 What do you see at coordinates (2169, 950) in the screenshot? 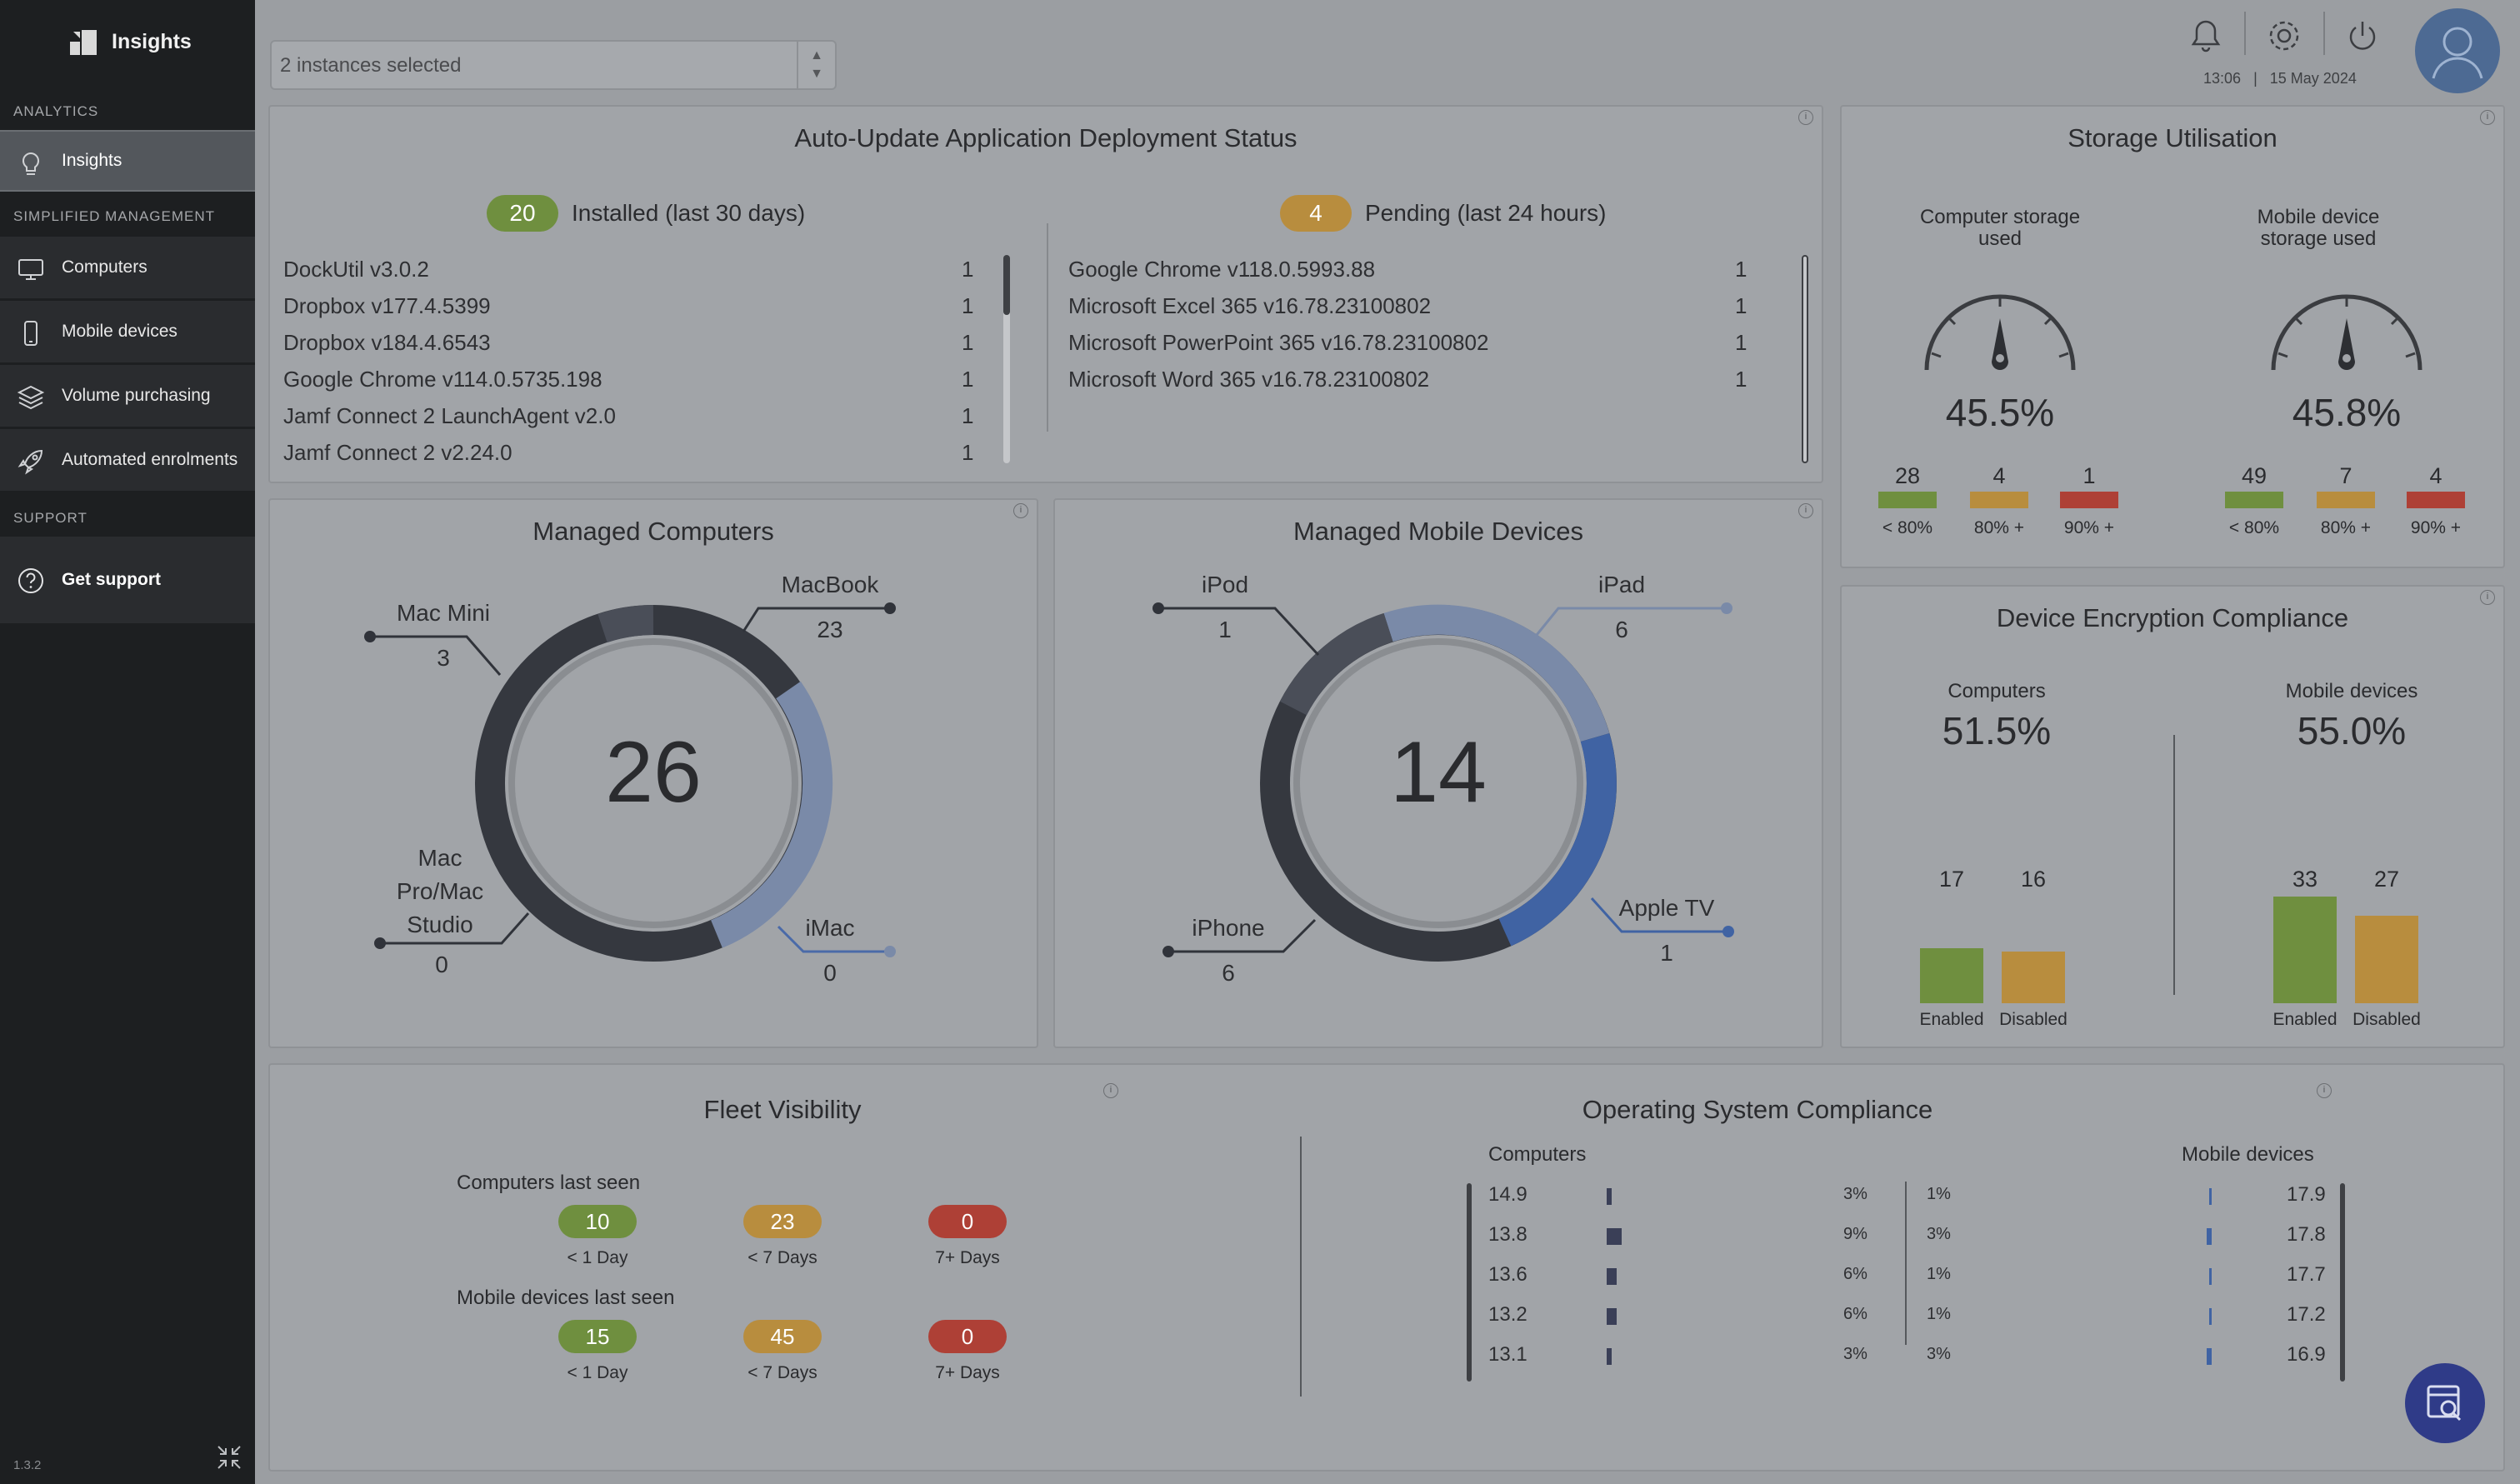
I see `encryption-bars` at bounding box center [2169, 950].